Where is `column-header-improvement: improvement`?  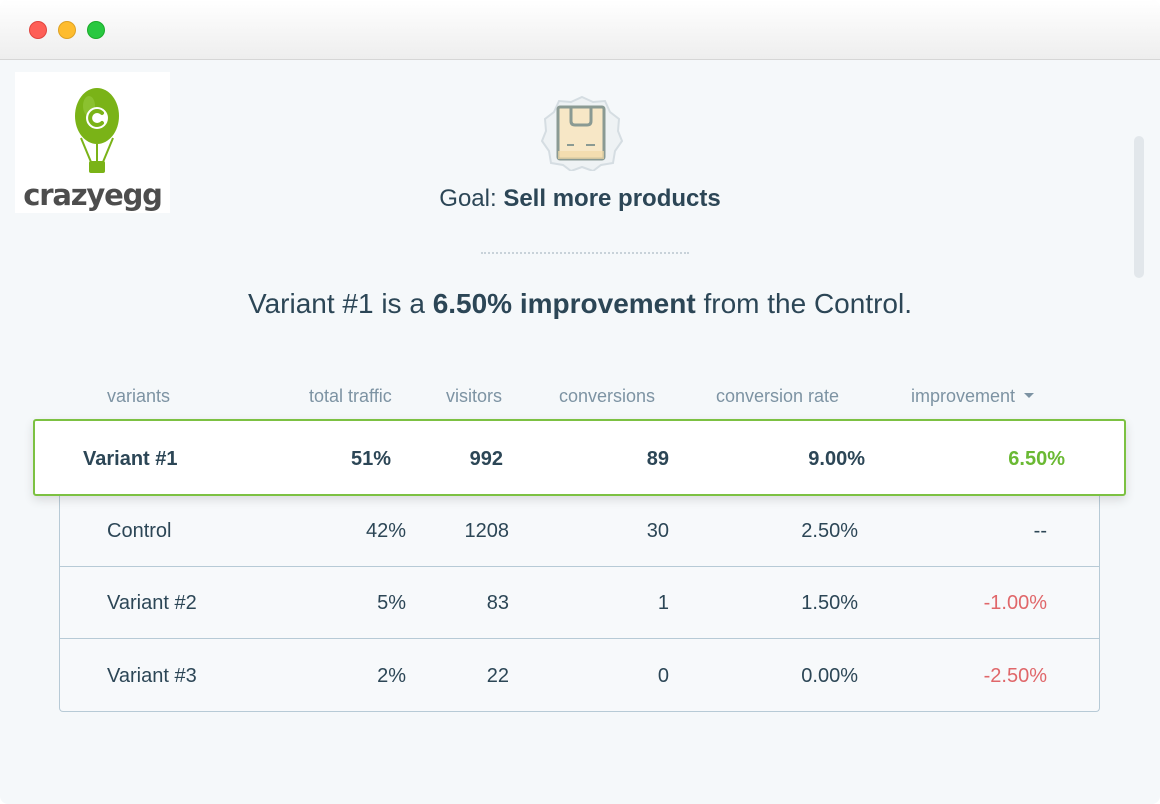
column-header-improvement: improvement is located at coordinates (973, 396).